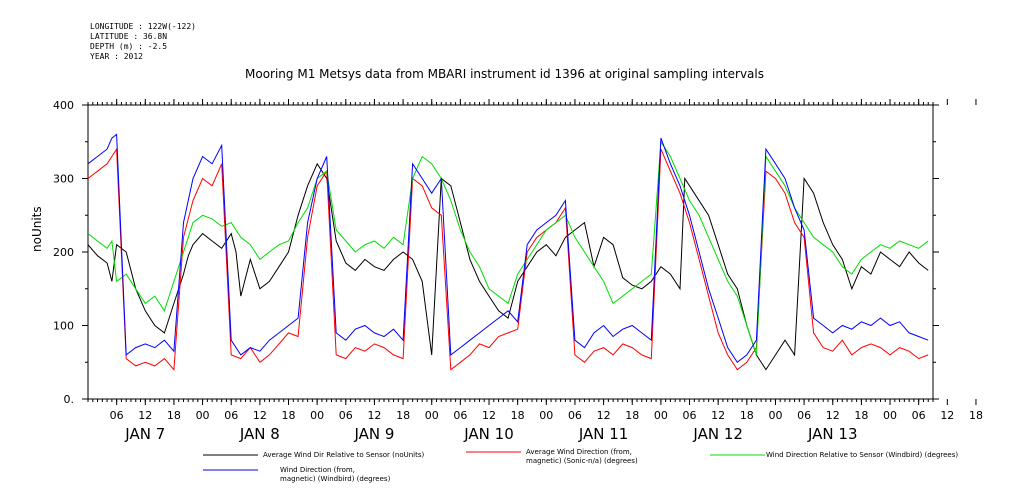  Describe the element at coordinates (69, 399) in the screenshot. I see `y-tick-label: 0.` at that location.